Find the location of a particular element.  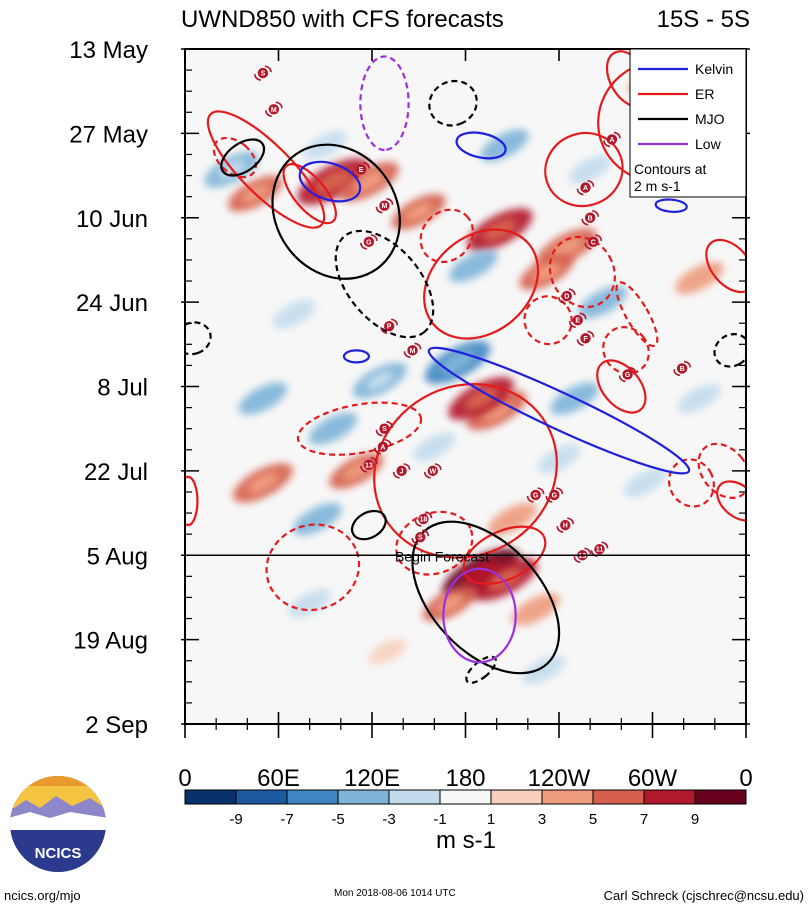

y-tick-label: 5 Aug is located at coordinates (117, 556).